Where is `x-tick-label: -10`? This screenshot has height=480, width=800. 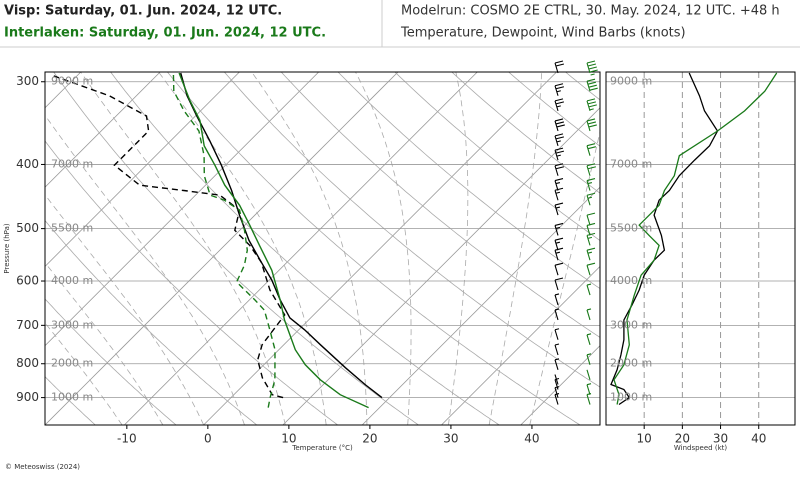
x-tick-label: -10 is located at coordinates (127, 439).